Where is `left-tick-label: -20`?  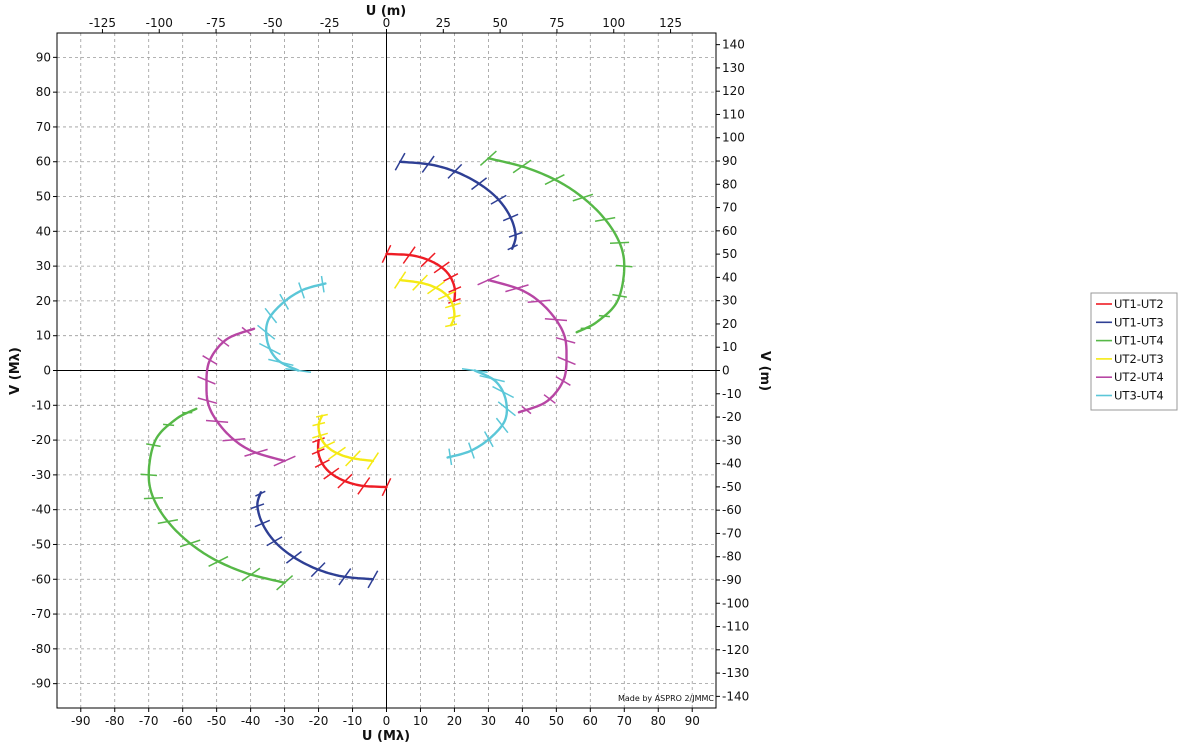
left-tick-label: -20 is located at coordinates (41, 440).